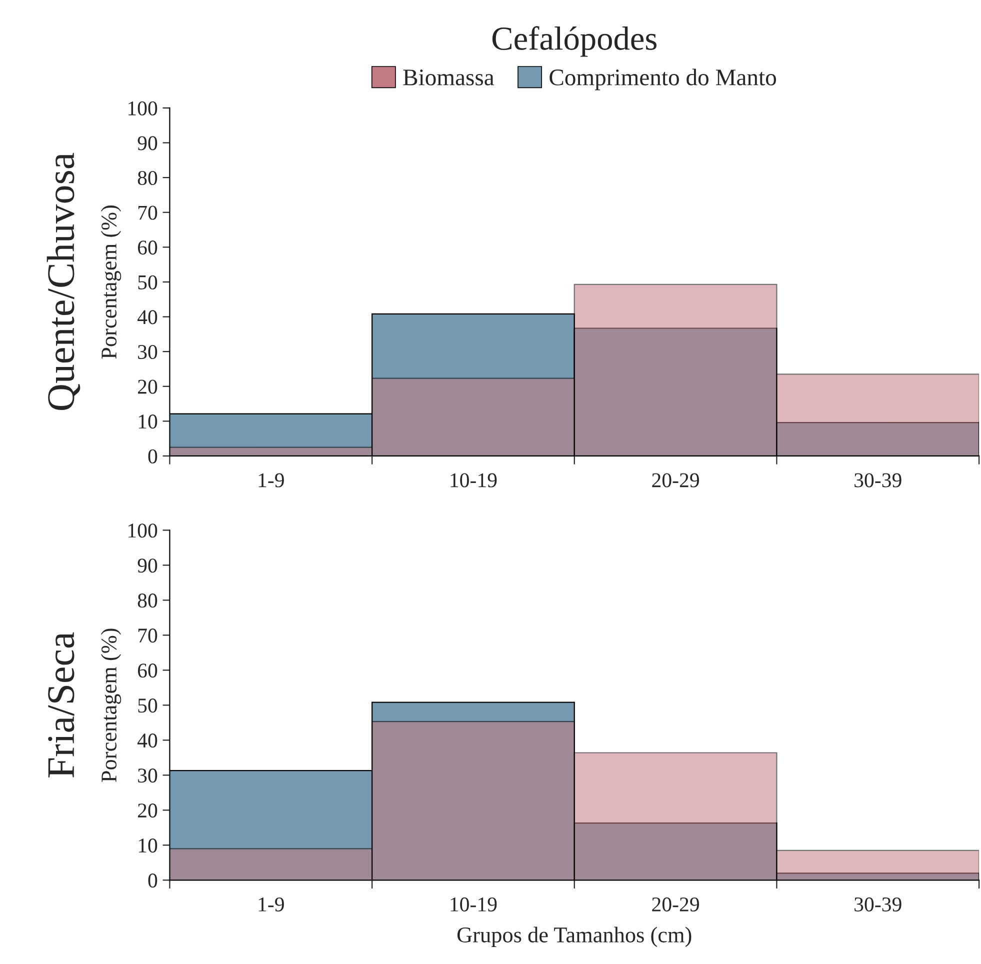  What do you see at coordinates (61, 705) in the screenshot?
I see `text: Fria/Seca` at bounding box center [61, 705].